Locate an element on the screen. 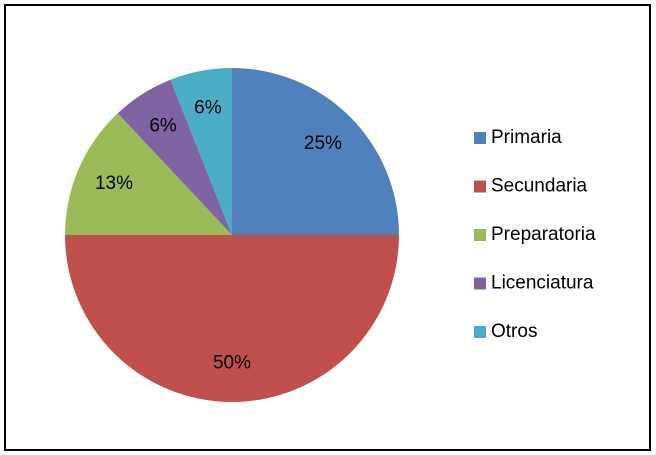 Image resolution: width=656 pixels, height=455 pixels. legend-label: Preparatoria is located at coordinates (543, 234).